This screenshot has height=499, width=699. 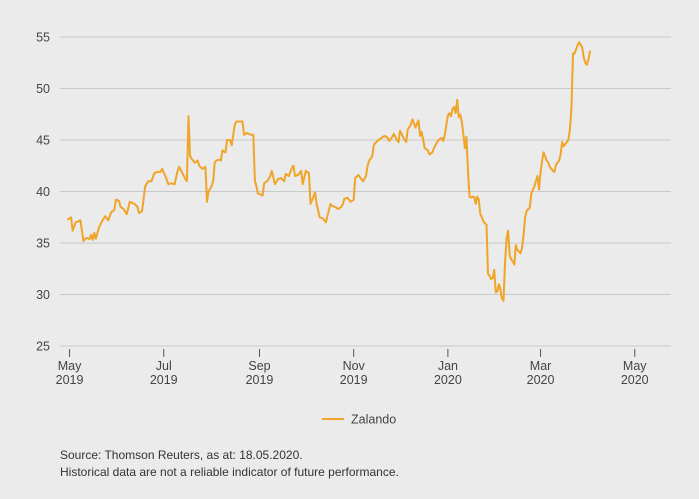 What do you see at coordinates (43, 244) in the screenshot?
I see `y-tick-label: 35` at bounding box center [43, 244].